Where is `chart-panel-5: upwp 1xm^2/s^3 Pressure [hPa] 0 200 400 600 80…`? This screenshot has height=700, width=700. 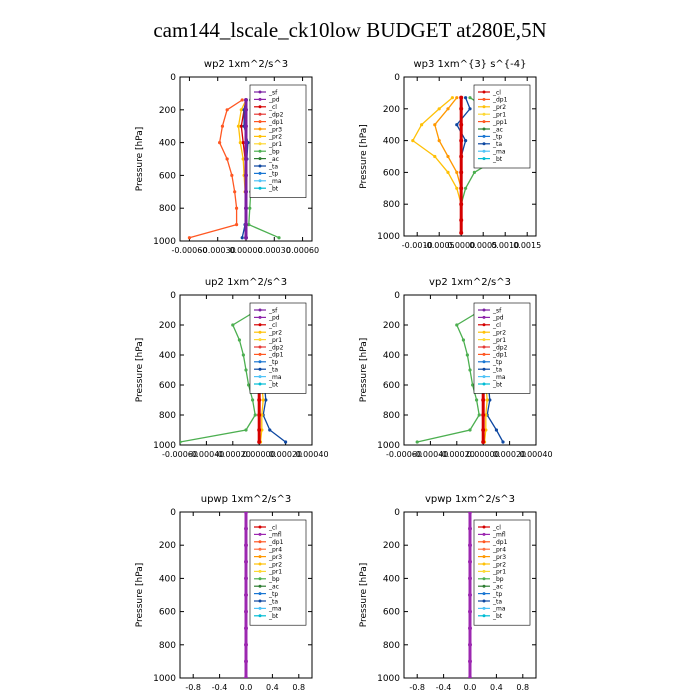
chart-panel-5: upwp 1xm^2/s^3 Pressure [hPa] 0 200 400 600 80… is located at coordinates (224, 593).